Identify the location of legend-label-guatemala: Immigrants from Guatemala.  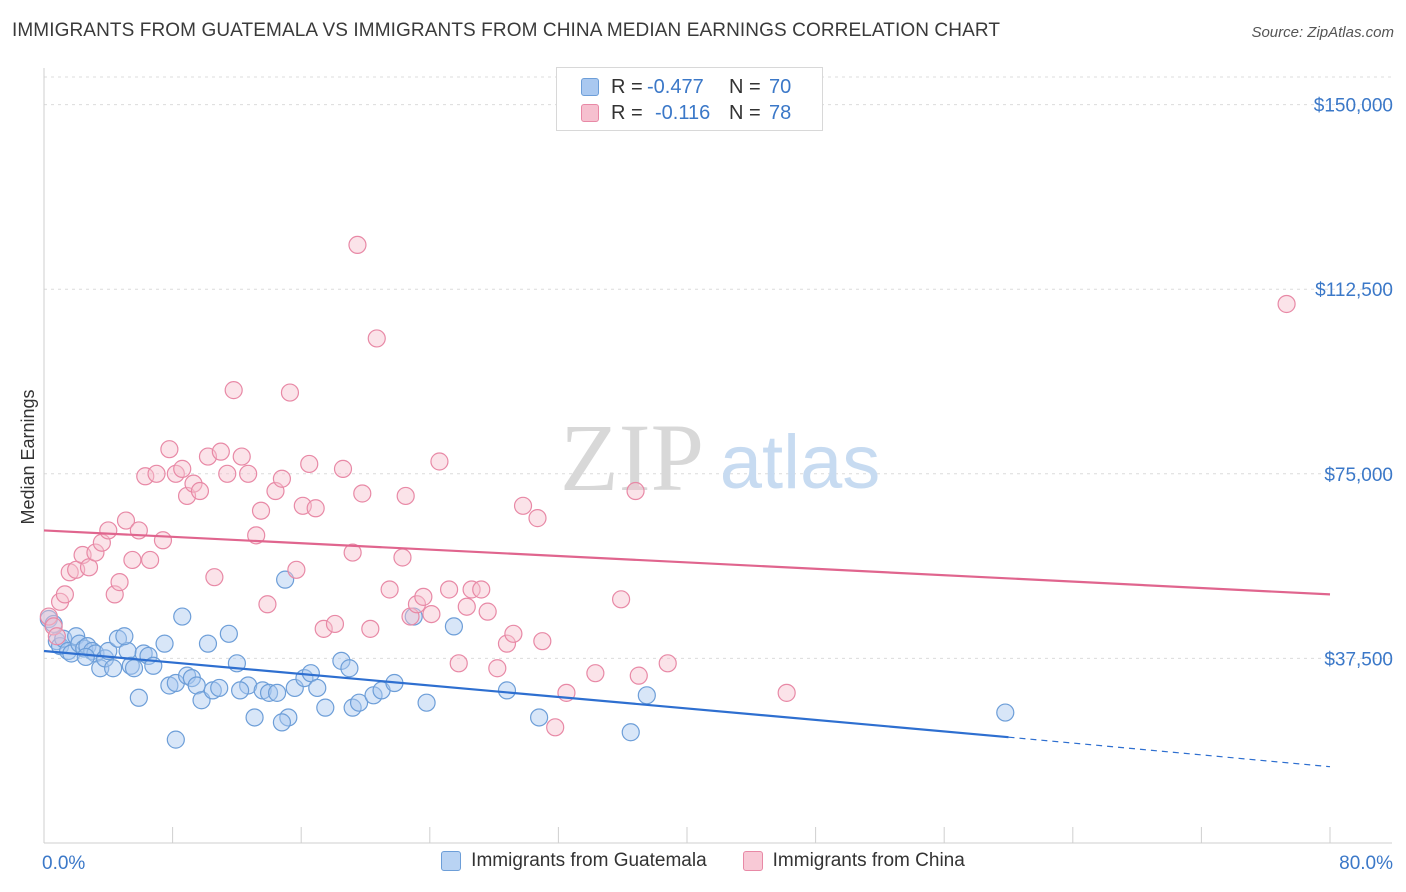
(589, 860).